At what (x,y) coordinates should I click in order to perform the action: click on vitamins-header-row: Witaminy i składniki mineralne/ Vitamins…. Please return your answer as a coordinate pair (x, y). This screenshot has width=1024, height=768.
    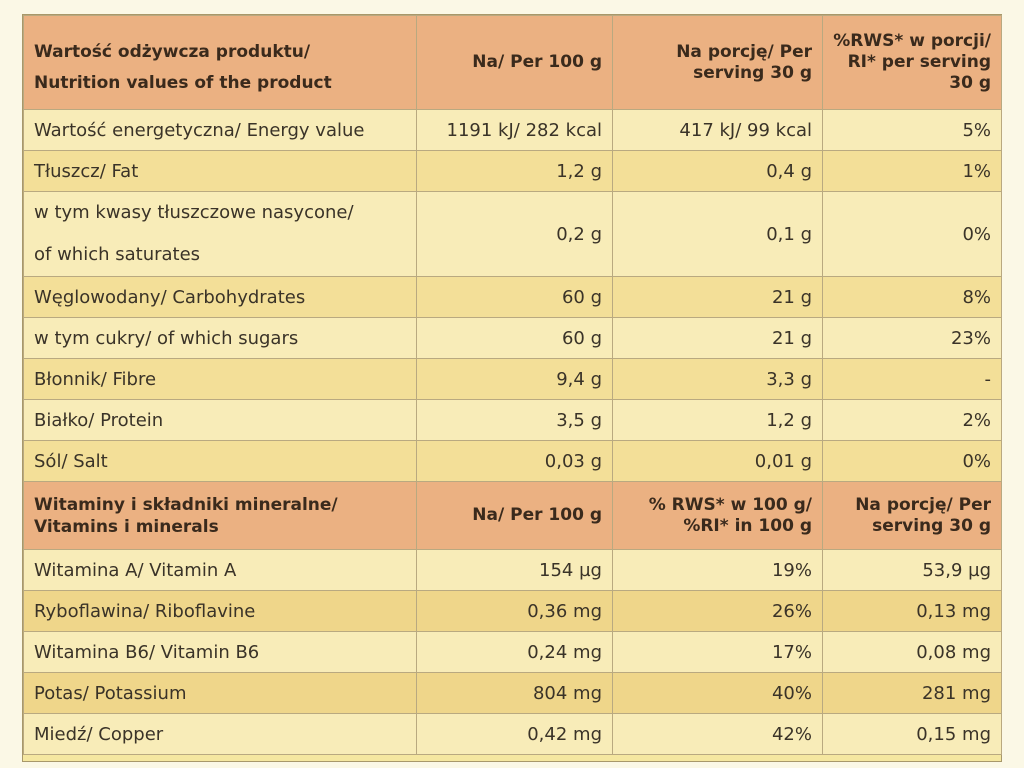
    Looking at the image, I should click on (512, 515).